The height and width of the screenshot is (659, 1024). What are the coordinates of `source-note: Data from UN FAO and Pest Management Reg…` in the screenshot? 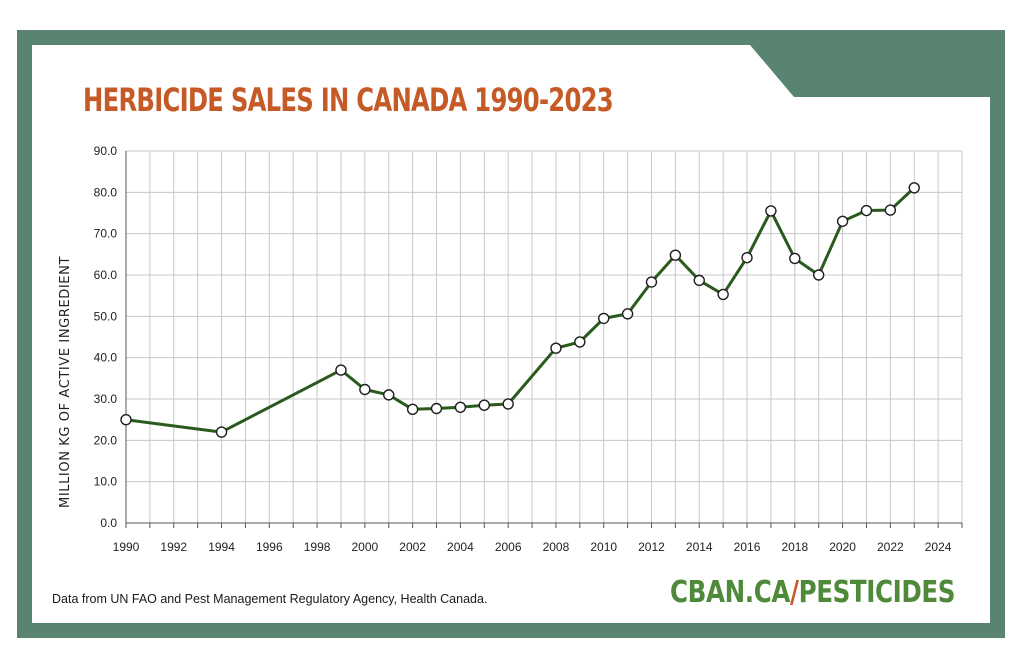 It's located at (270, 599).